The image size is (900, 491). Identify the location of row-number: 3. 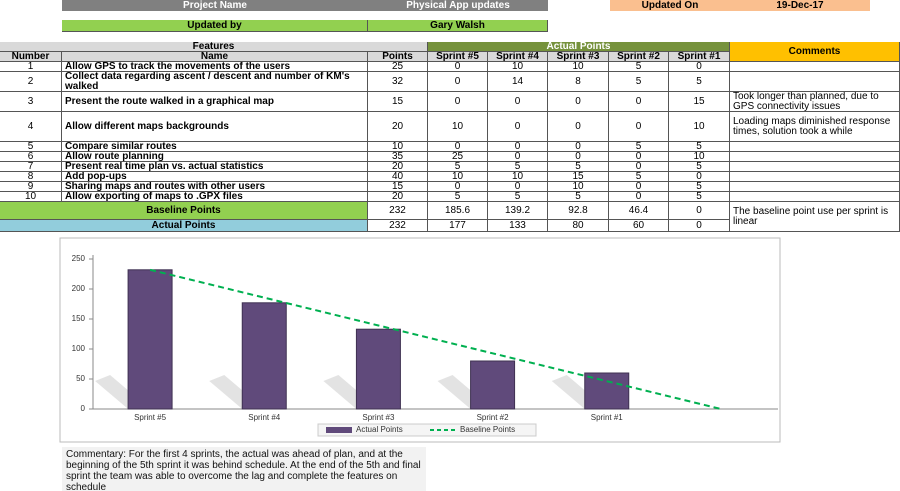
(31, 102).